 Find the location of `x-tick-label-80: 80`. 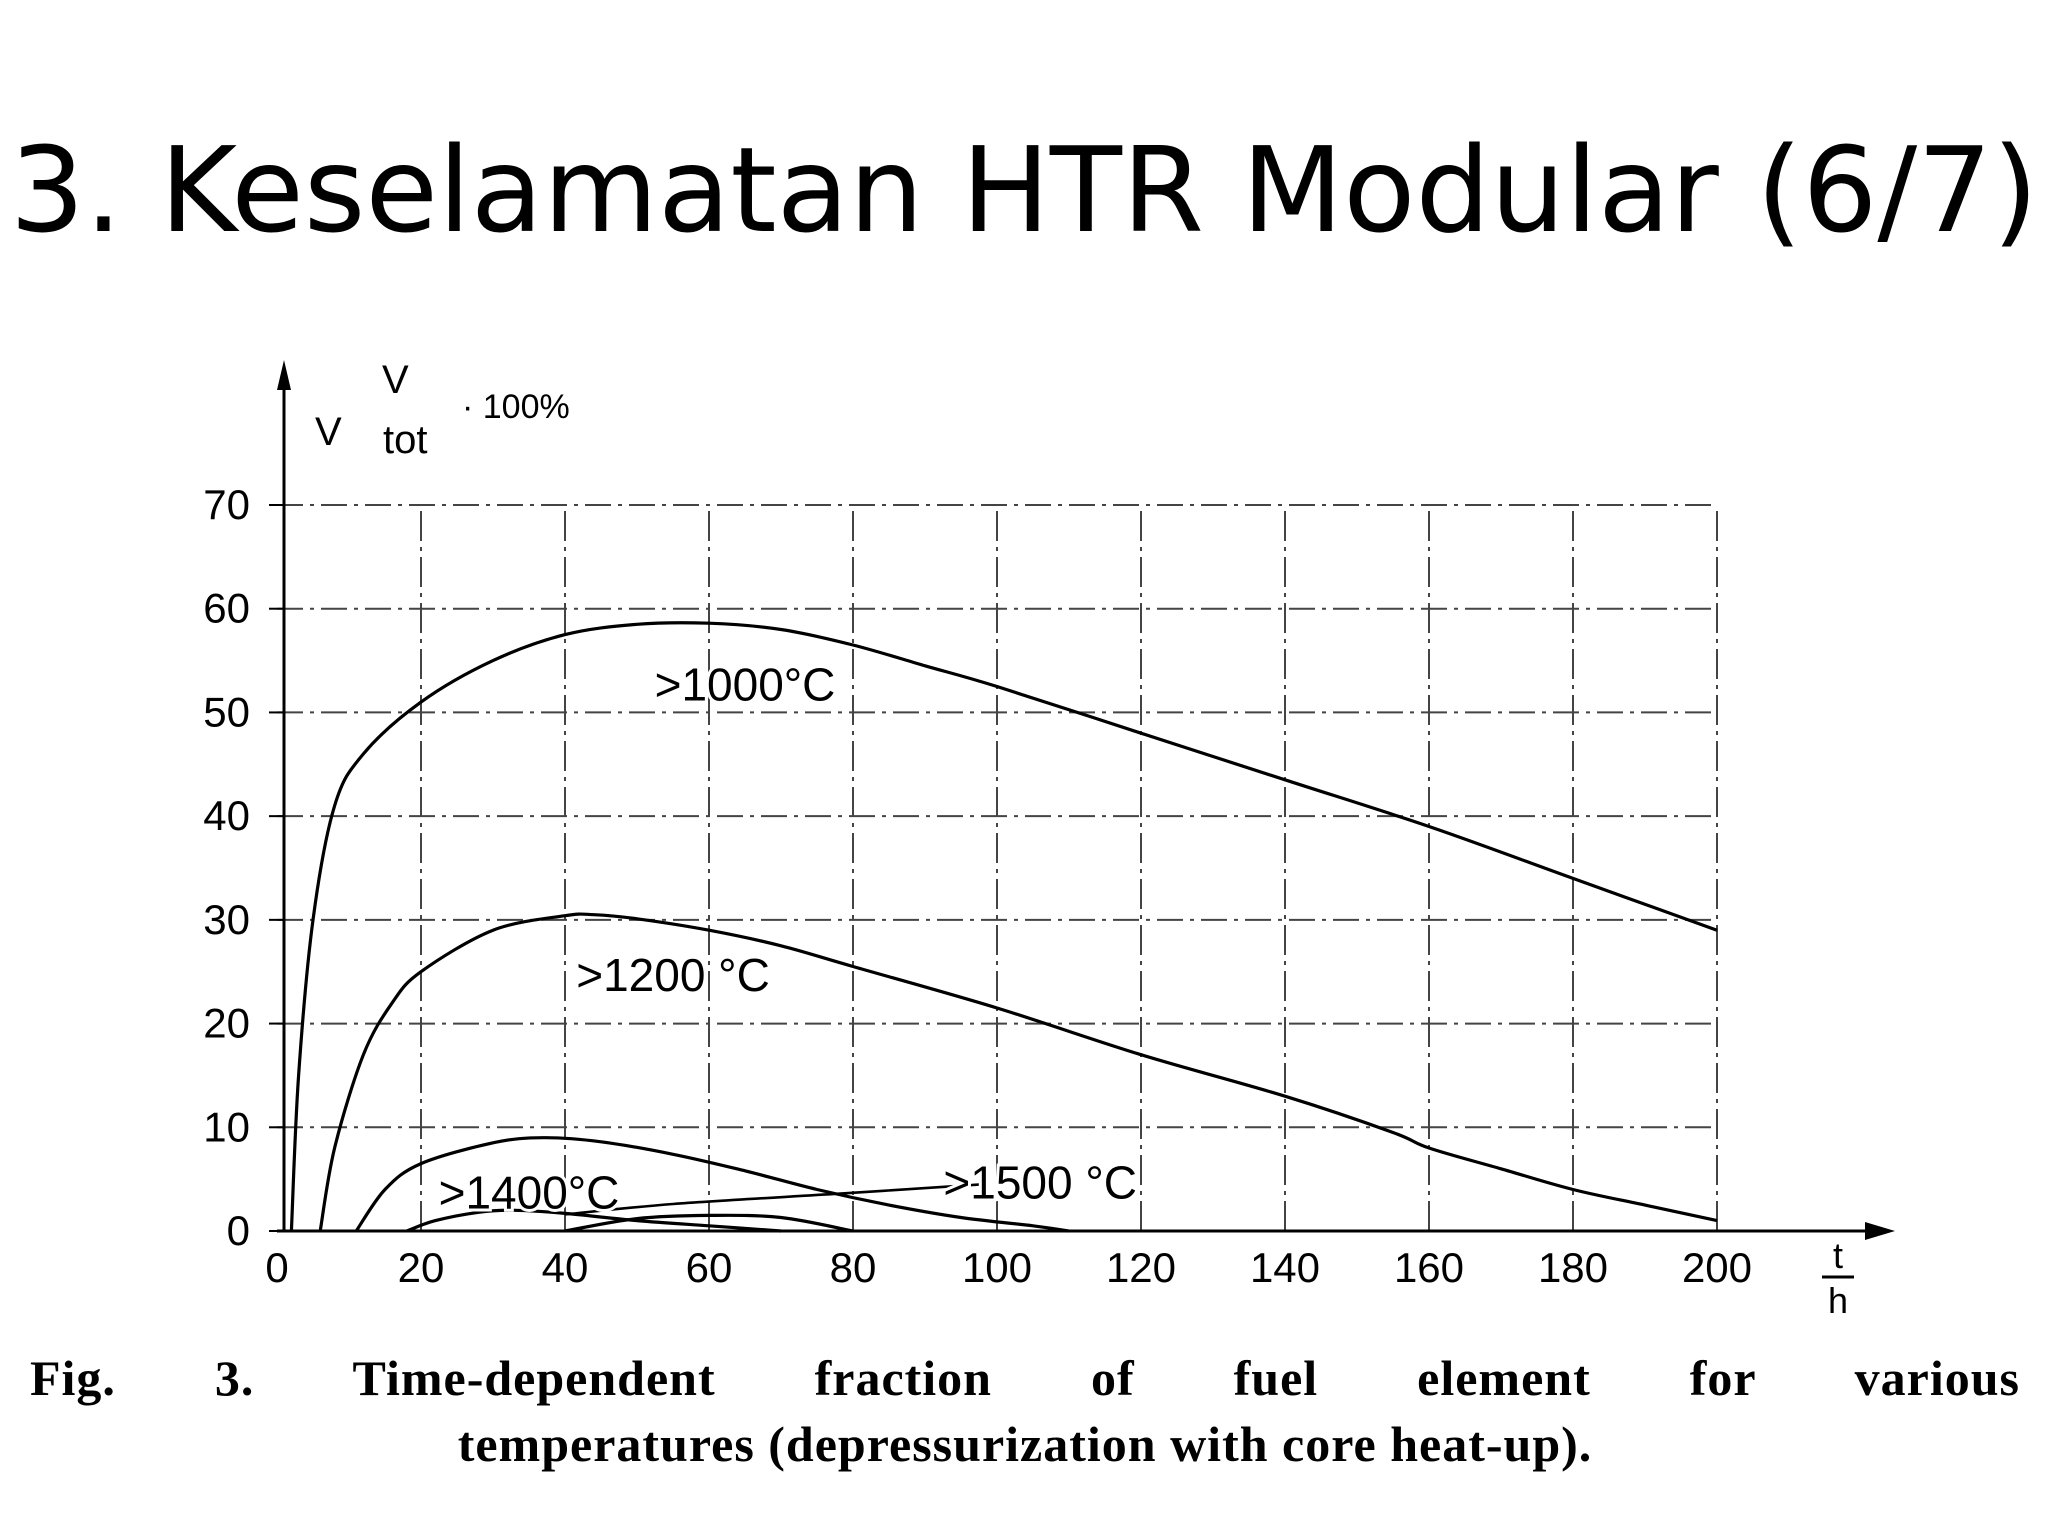

x-tick-label-80: 80 is located at coordinates (853, 1267).